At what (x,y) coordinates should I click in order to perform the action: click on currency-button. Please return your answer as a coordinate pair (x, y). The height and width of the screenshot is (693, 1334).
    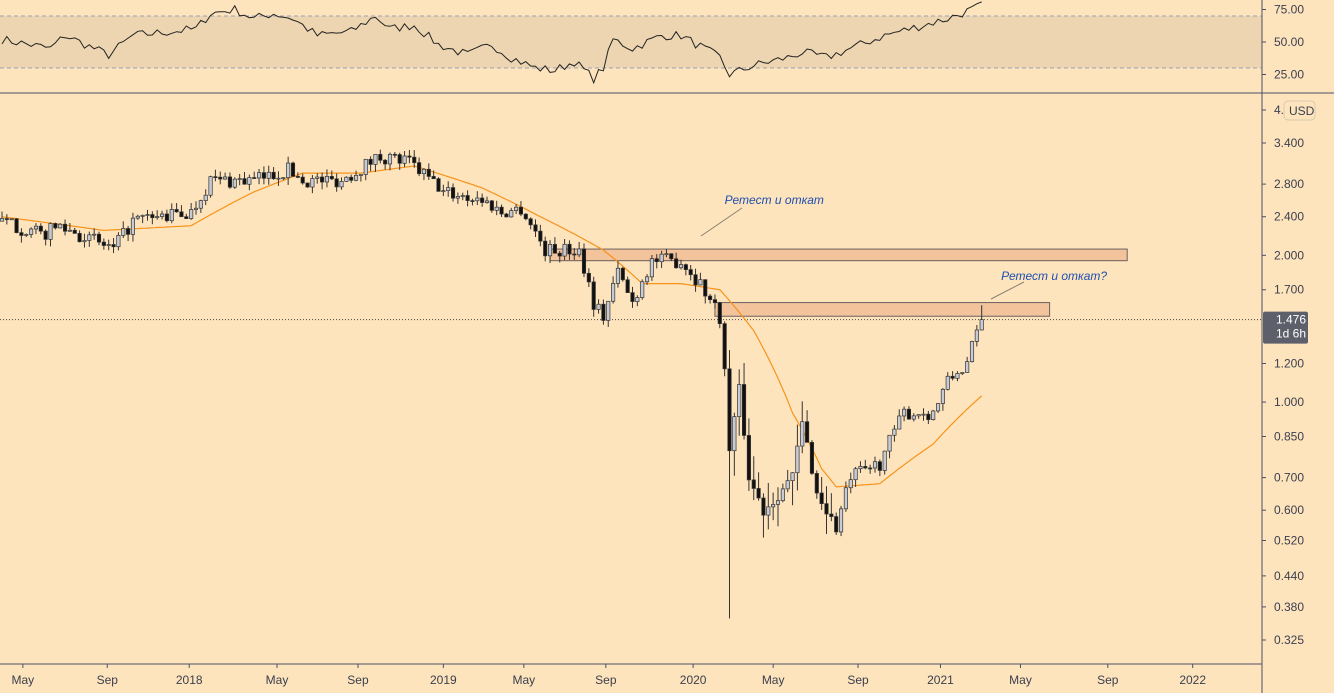
    Looking at the image, I should click on (1299, 110).